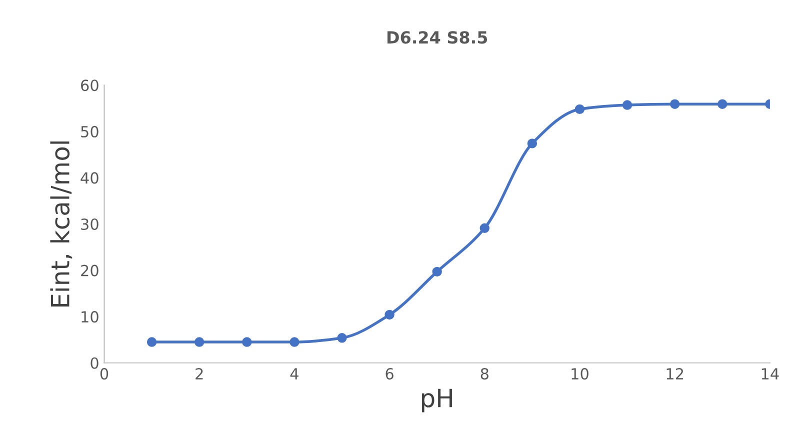  What do you see at coordinates (89, 132) in the screenshot?
I see `y-tick-label: 50` at bounding box center [89, 132].